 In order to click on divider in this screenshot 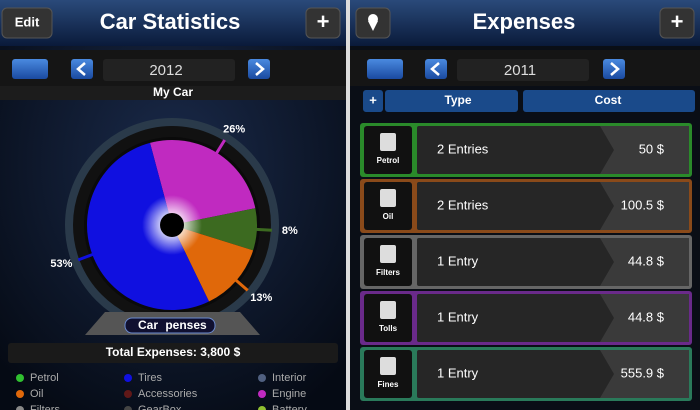, I will do `click(348, 205)`.